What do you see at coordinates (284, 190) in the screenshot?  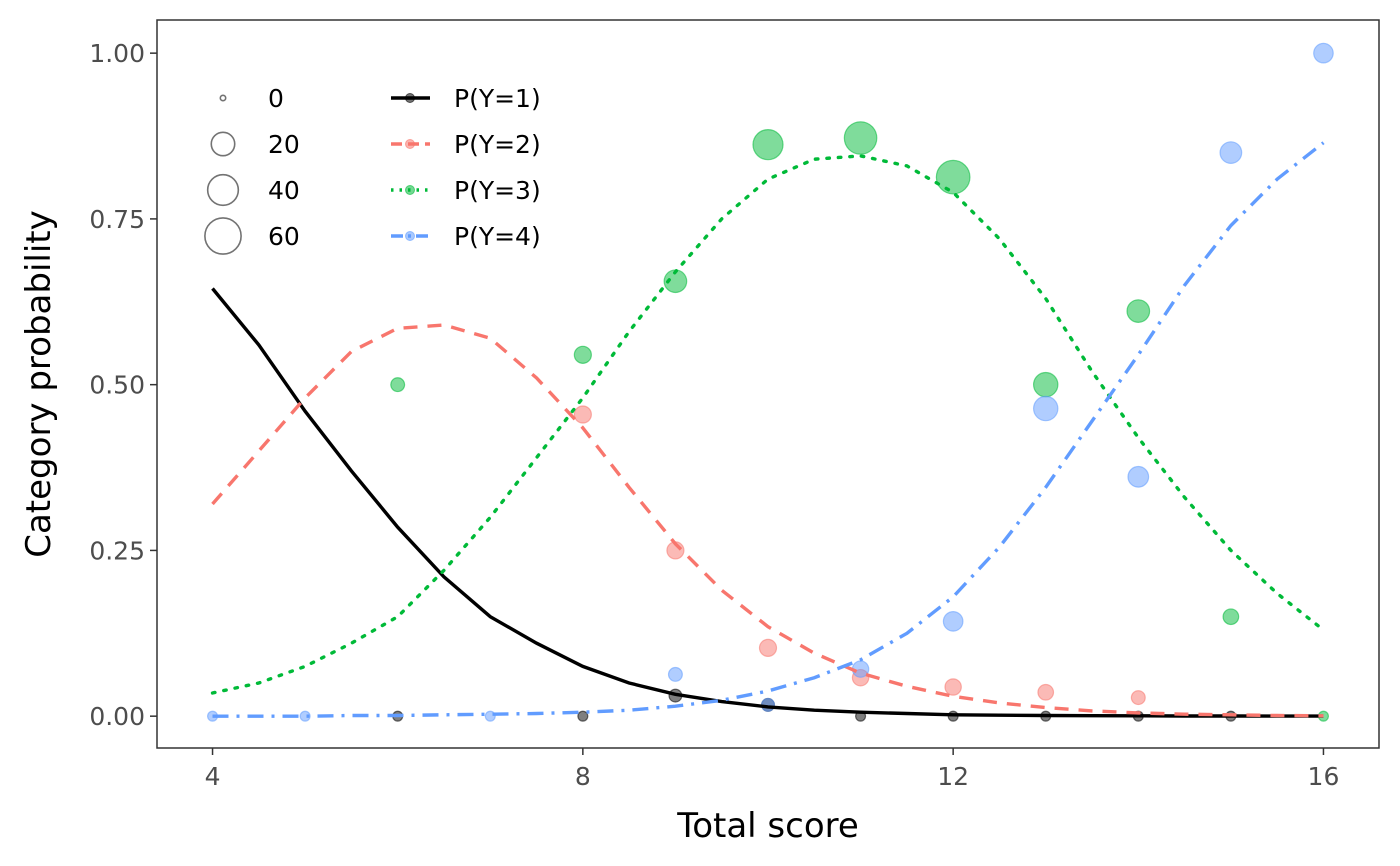 I see `size-legend-label-2: 40` at bounding box center [284, 190].